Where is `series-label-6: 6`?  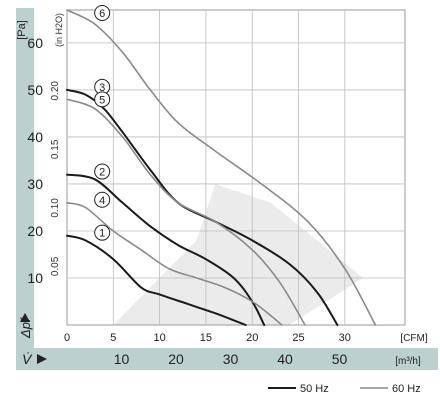 series-label-6: 6 is located at coordinates (102, 14).